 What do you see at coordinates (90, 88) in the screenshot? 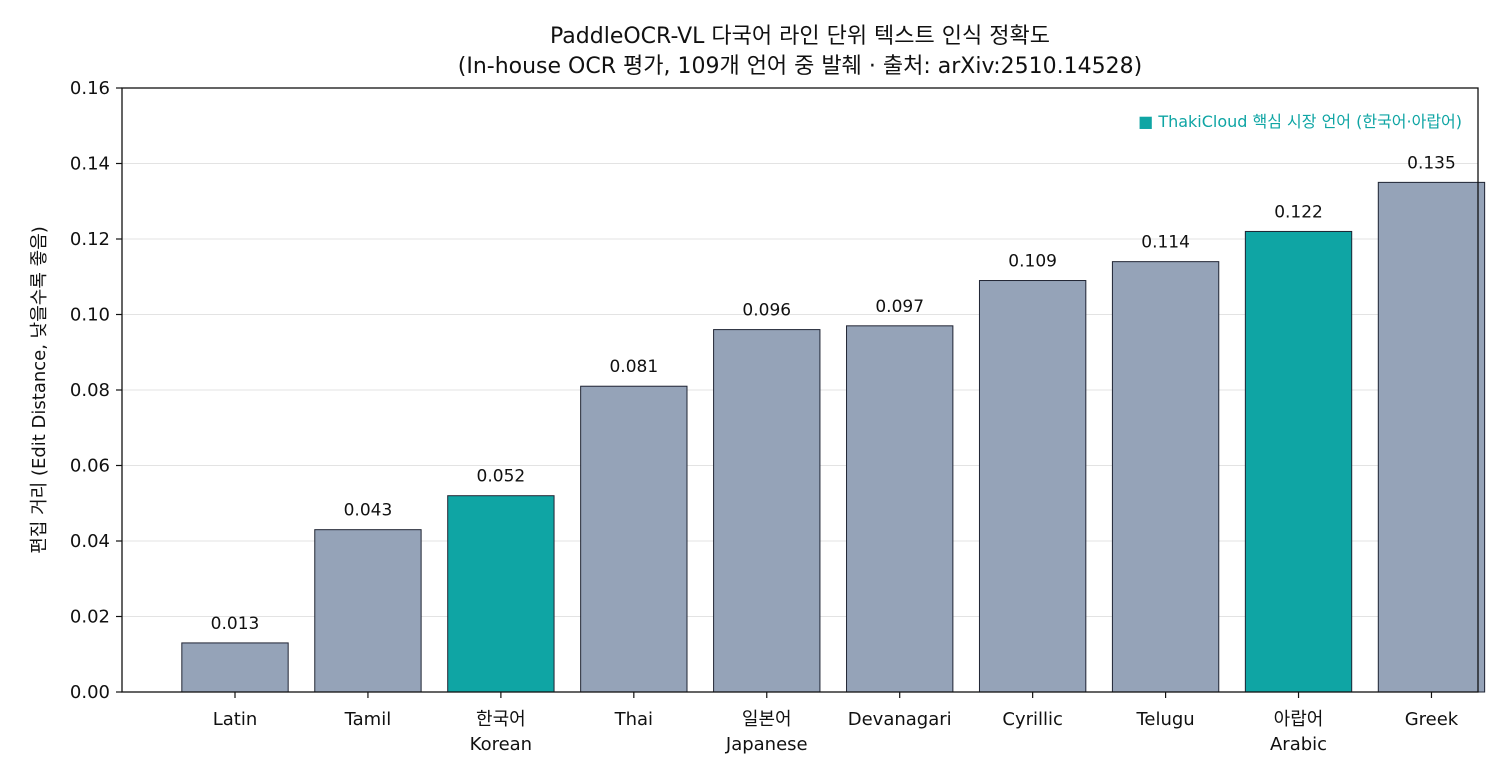
I see `y-tick-label: 0.16` at bounding box center [90, 88].